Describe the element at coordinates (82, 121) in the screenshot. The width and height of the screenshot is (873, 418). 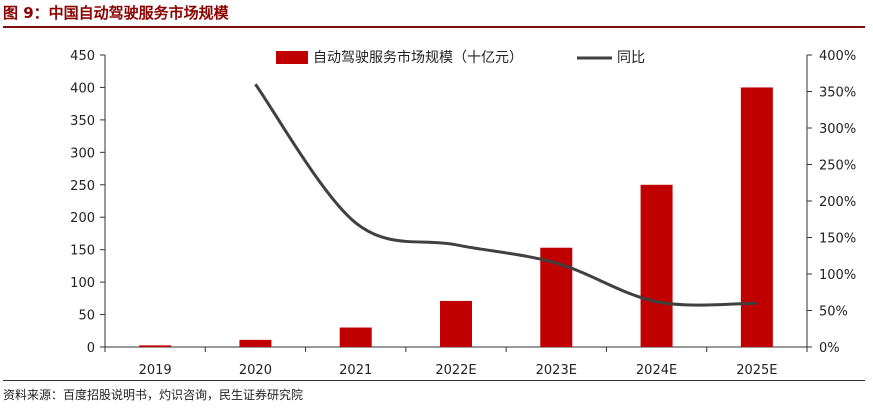
I see `y-left-tick-label: 350` at that location.